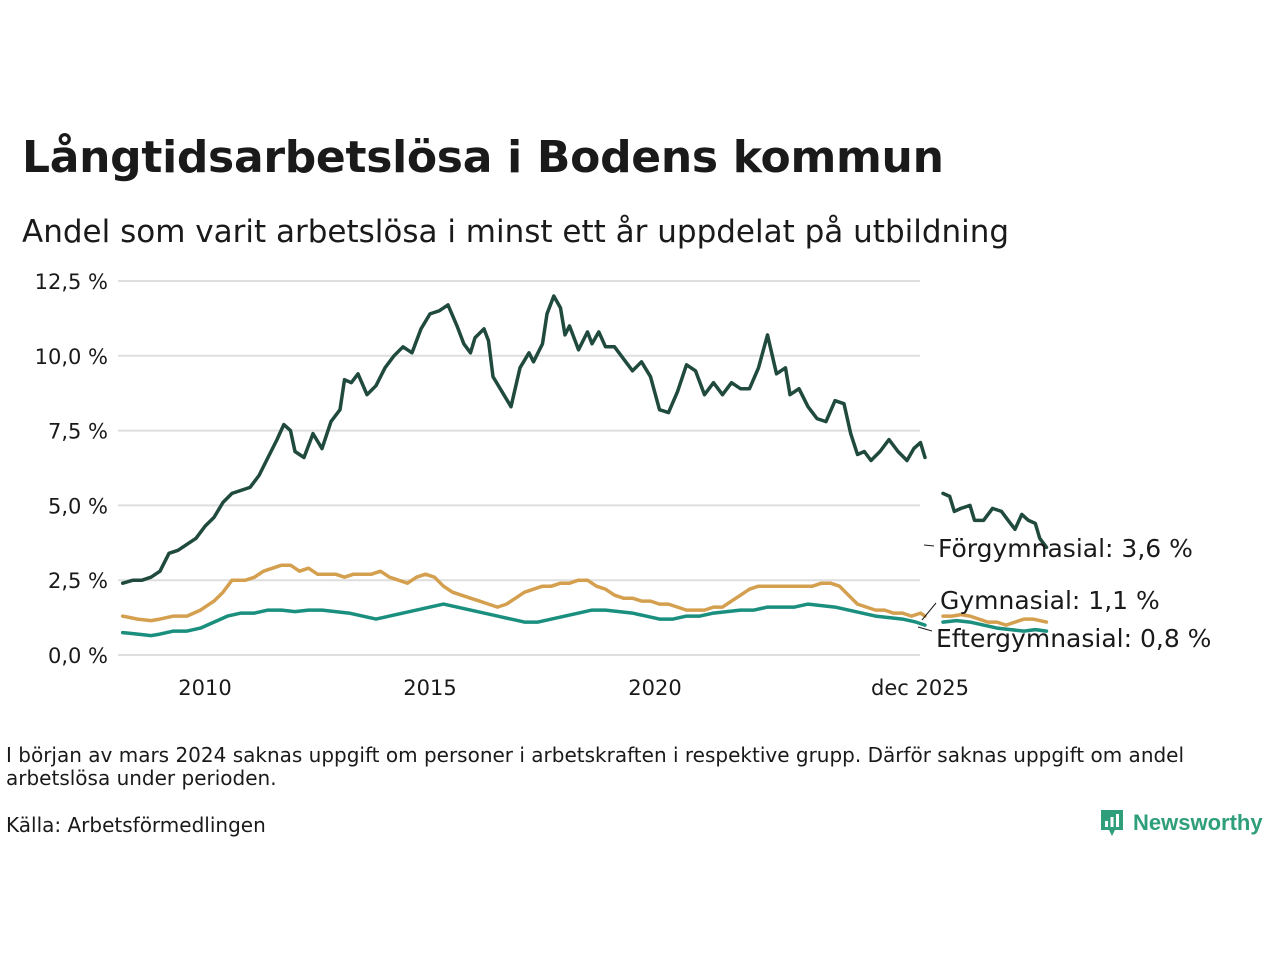  What do you see at coordinates (136, 825) in the screenshot?
I see `source-credit: Källa: Arbetsförmedlingen` at bounding box center [136, 825].